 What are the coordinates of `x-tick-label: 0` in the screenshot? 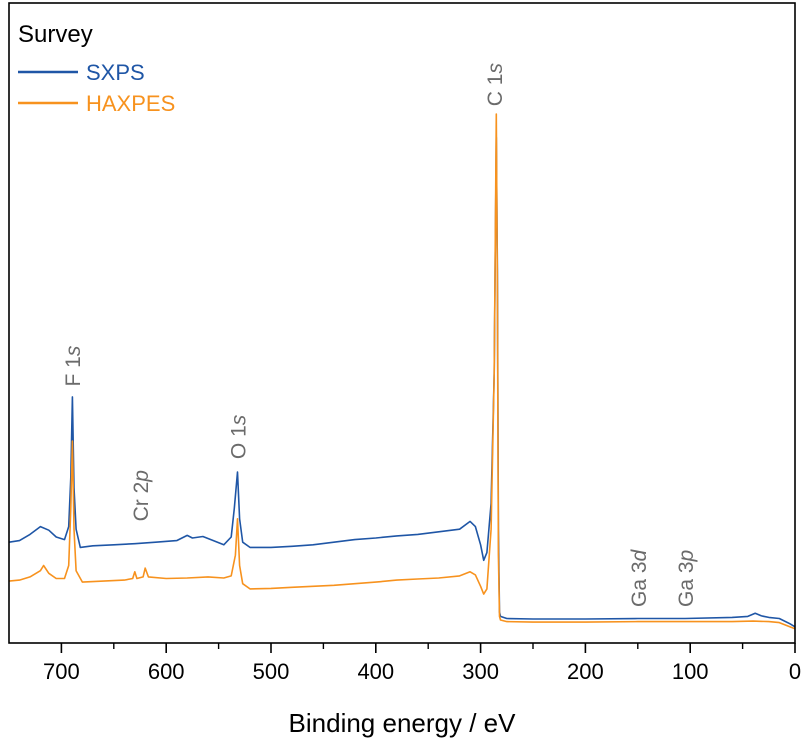 It's located at (795, 671).